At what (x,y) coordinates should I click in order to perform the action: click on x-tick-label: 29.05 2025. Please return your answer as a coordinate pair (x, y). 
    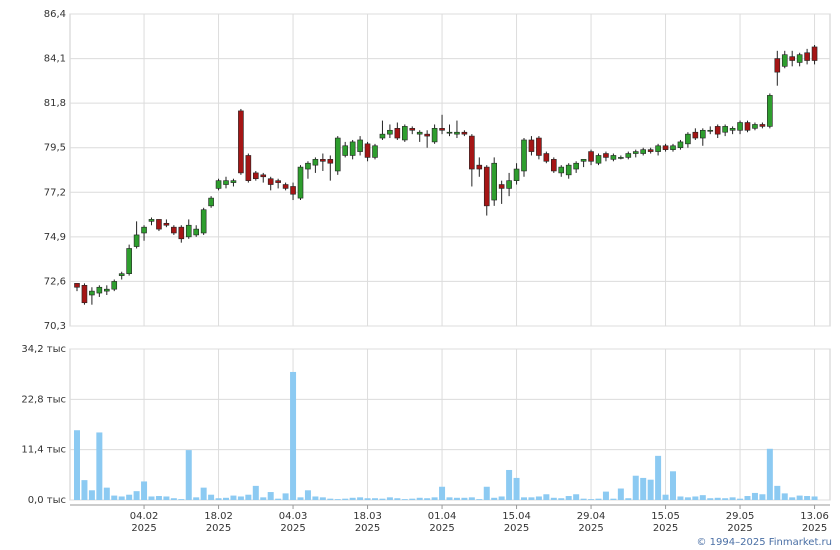
    Looking at the image, I should click on (740, 522).